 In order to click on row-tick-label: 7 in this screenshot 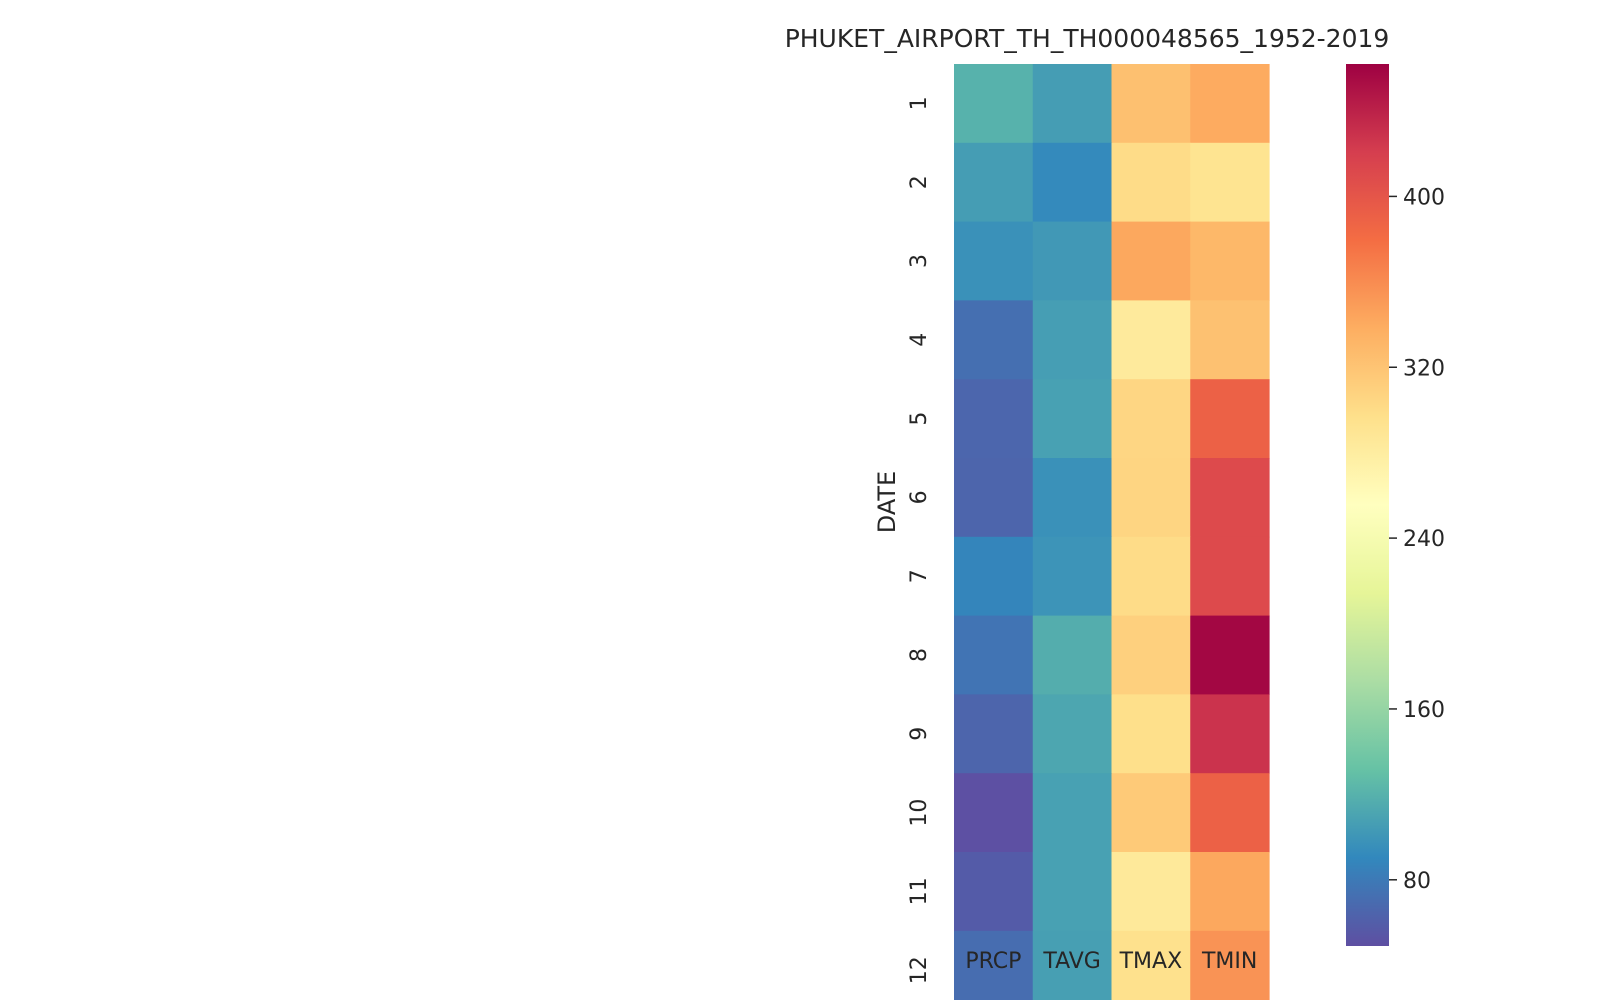, I will do `click(919, 576)`.